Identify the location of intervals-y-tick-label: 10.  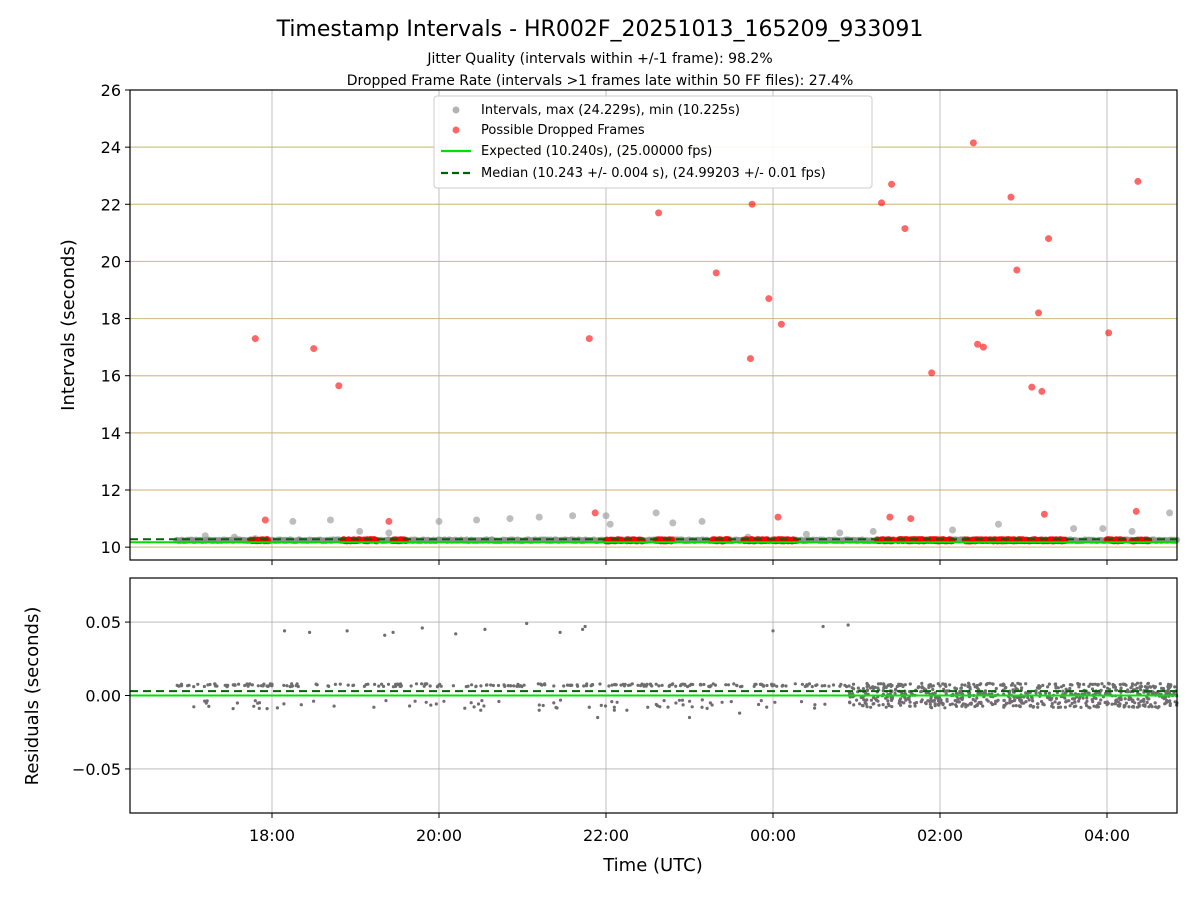
(111, 547).